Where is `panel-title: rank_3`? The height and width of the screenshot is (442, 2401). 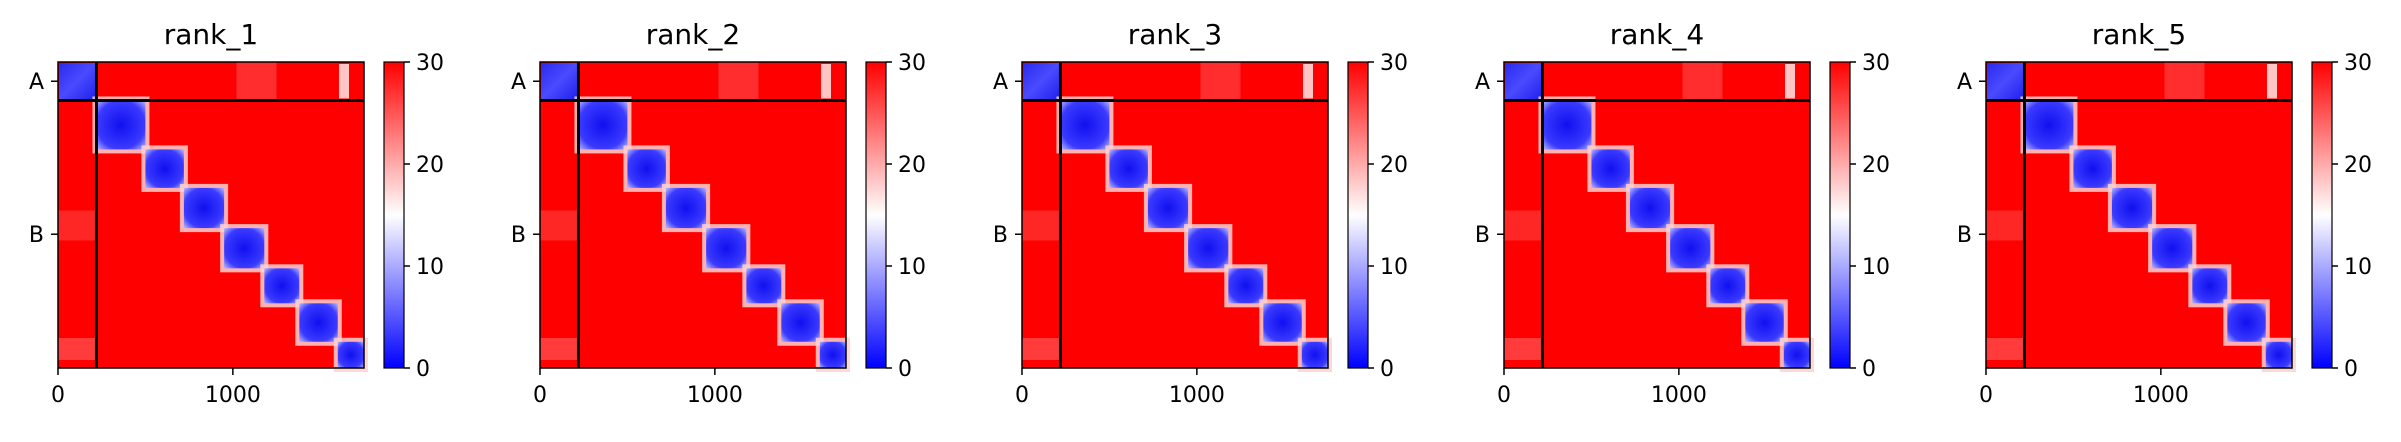
panel-title: rank_3 is located at coordinates (1175, 34).